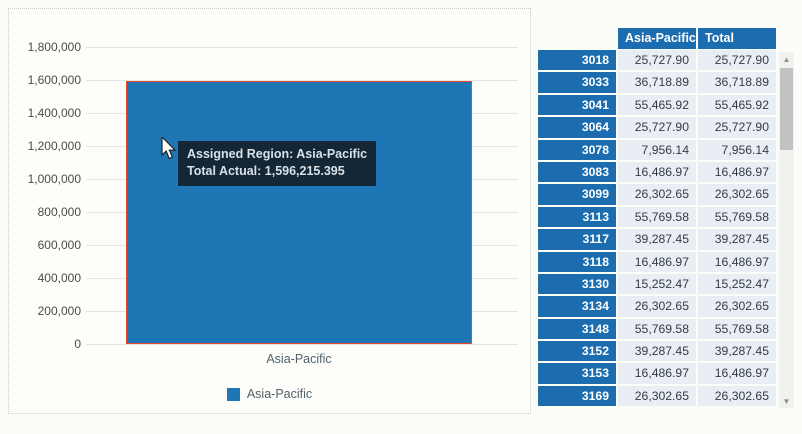 This screenshot has height=434, width=802. I want to click on table-header-row: Asia-Pacific Total, so click(697, 38).